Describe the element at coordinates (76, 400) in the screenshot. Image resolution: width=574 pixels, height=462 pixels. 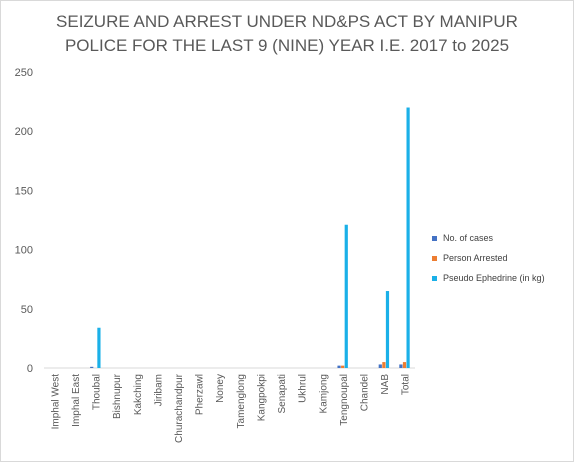
I see `x-tick-label: Imphal East` at that location.